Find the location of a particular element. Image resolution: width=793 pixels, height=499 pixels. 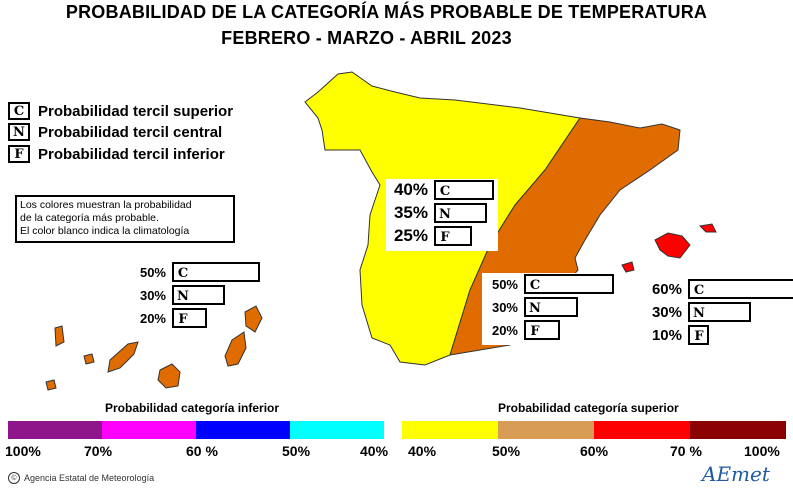

legend-label: Probabilidad tercil central is located at coordinates (130, 132).